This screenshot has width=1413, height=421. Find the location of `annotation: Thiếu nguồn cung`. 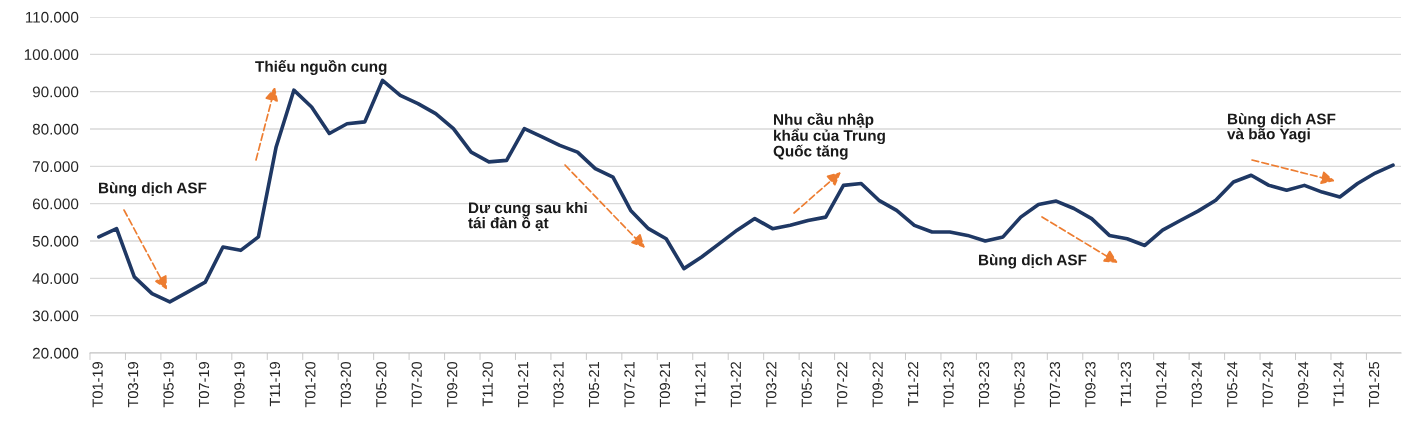

annotation: Thiếu nguồn cung is located at coordinates (321, 67).